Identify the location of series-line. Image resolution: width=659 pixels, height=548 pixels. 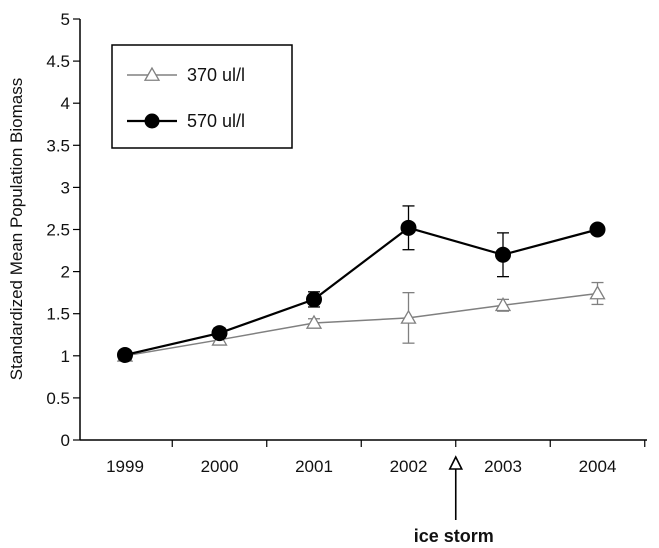
(361, 324).